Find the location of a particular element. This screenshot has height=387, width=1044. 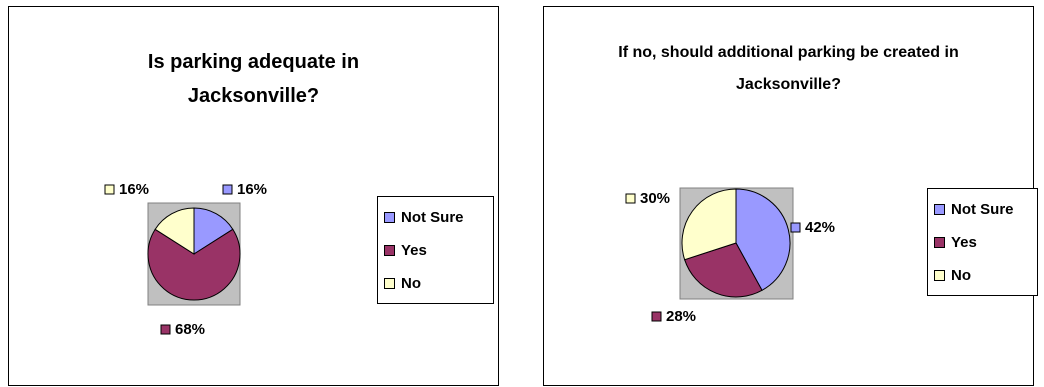

data-label-no: 30% is located at coordinates (647, 198).